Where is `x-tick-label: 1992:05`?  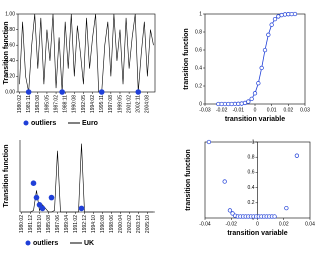
x-tick-label: 1992:05 is located at coordinates (84, 104).